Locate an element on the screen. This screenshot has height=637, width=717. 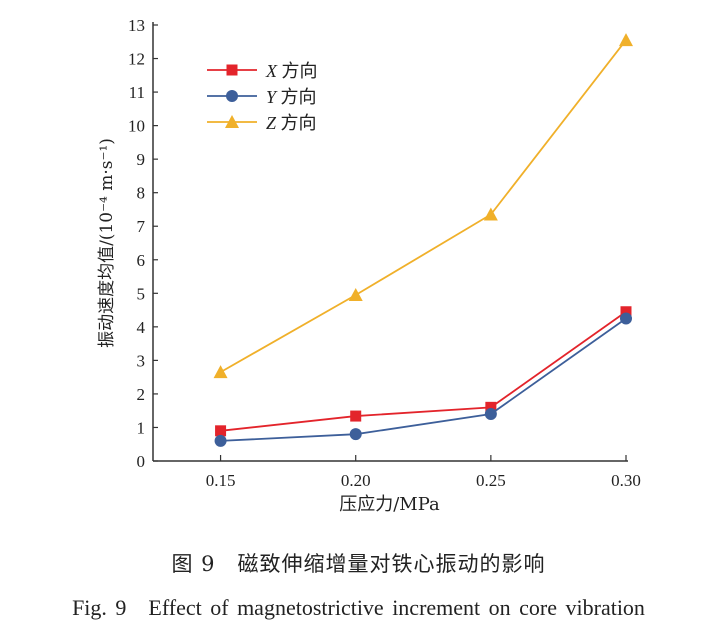
y-tick-label: 0 is located at coordinates (141, 461).